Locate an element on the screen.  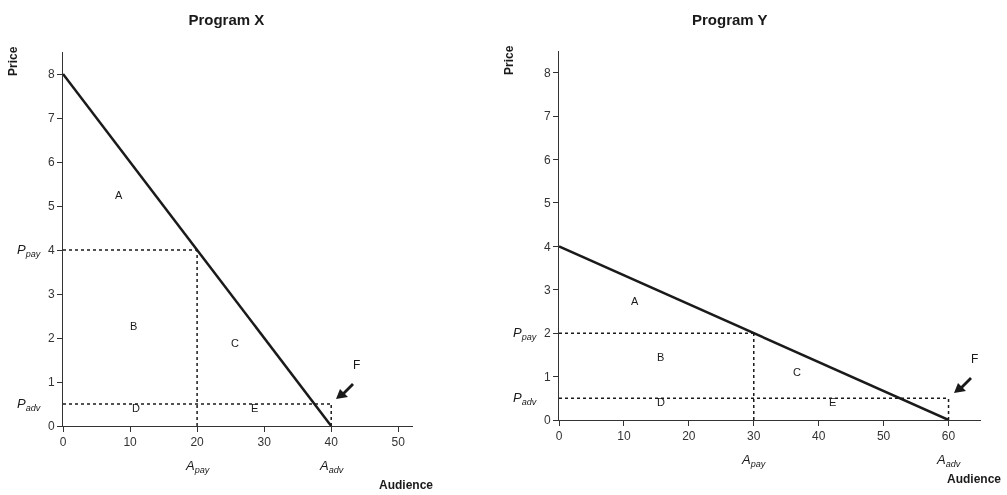
annotation: D is located at coordinates (136, 408).